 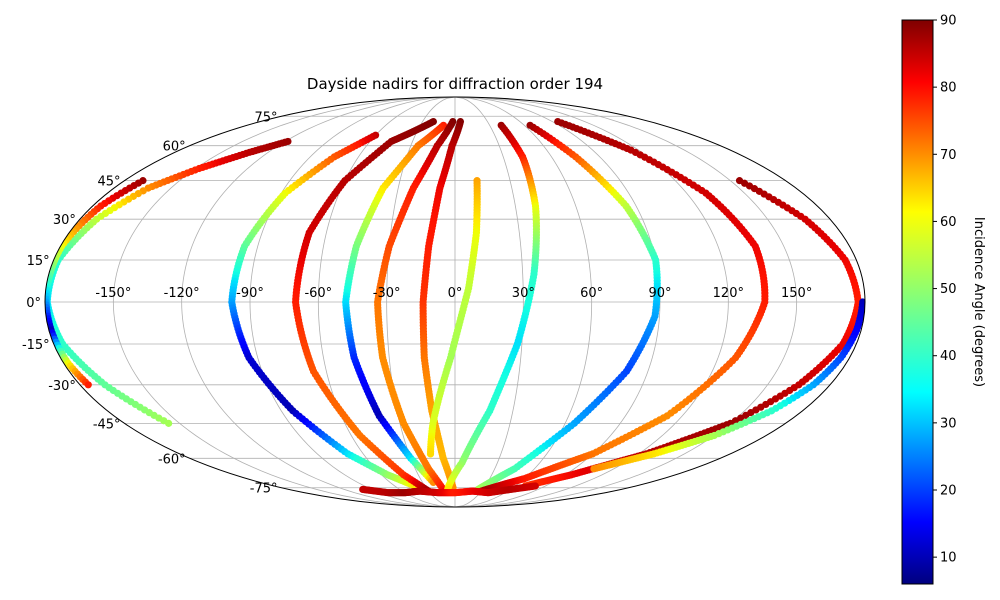 What do you see at coordinates (109, 182) in the screenshot?
I see `lat-tick-label: 45°` at bounding box center [109, 182].